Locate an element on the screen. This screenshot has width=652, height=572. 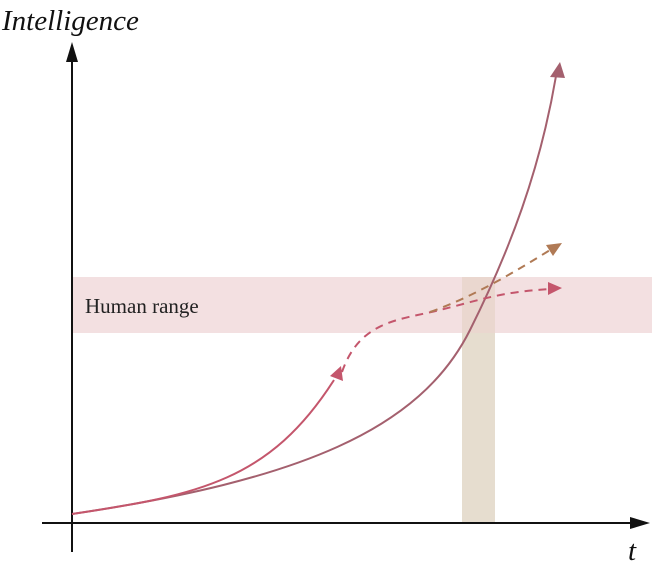
x-axis-label: t is located at coordinates (632, 551).